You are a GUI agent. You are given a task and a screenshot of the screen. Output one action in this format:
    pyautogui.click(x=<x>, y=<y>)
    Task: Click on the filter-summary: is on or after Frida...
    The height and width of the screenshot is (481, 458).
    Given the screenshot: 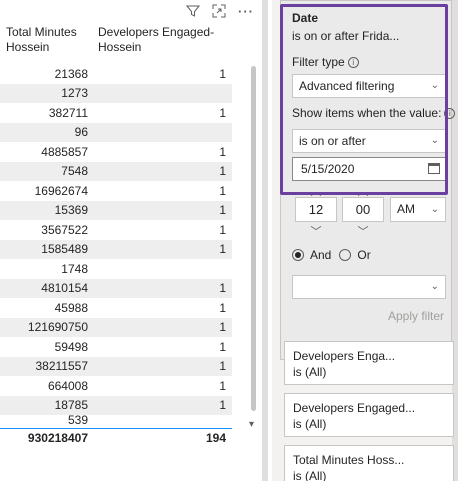 What is the action you would take?
    pyautogui.click(x=346, y=36)
    